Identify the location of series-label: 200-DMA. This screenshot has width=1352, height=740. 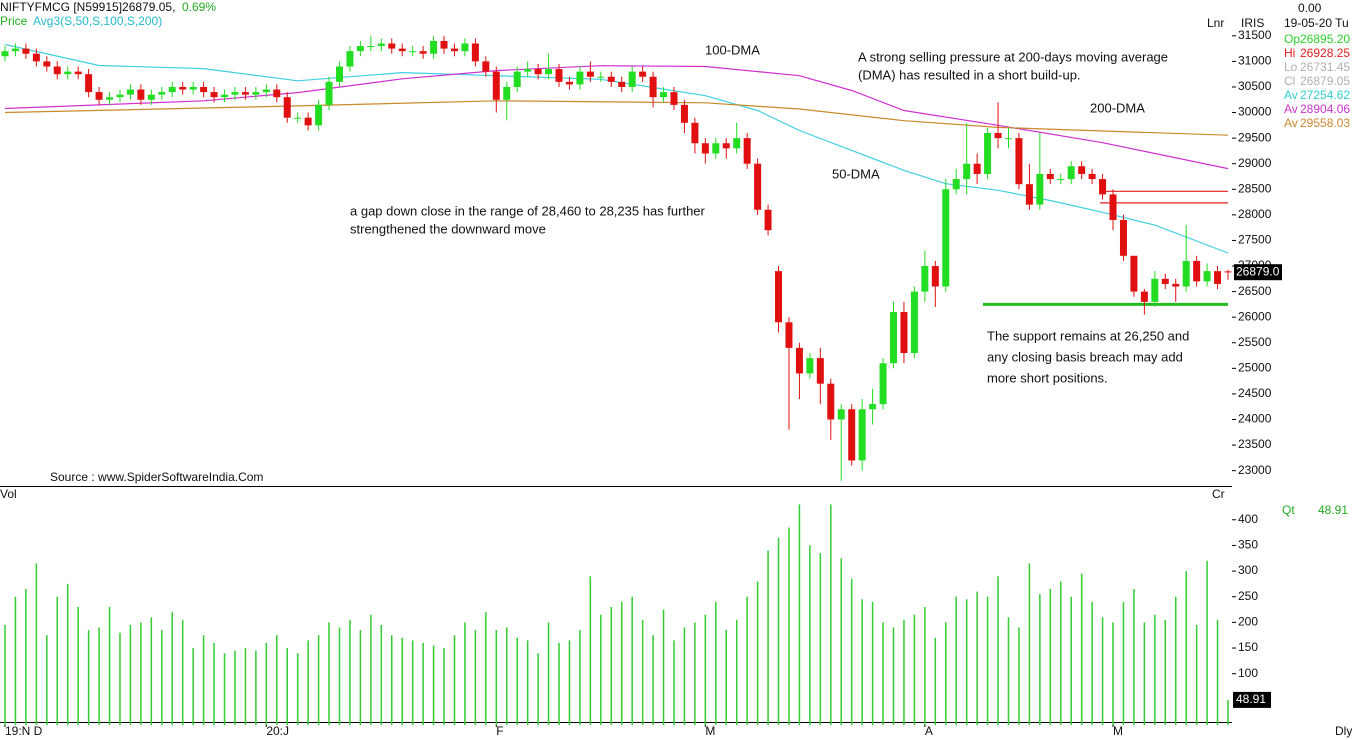
(1117, 107).